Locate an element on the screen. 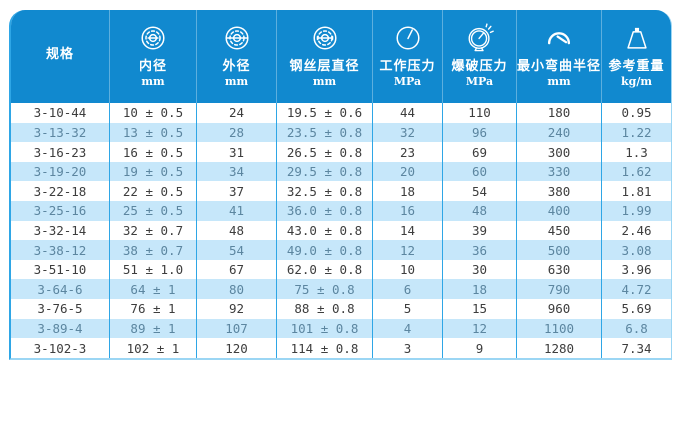  table-cell: 10 ± 0.5 is located at coordinates (153, 113).